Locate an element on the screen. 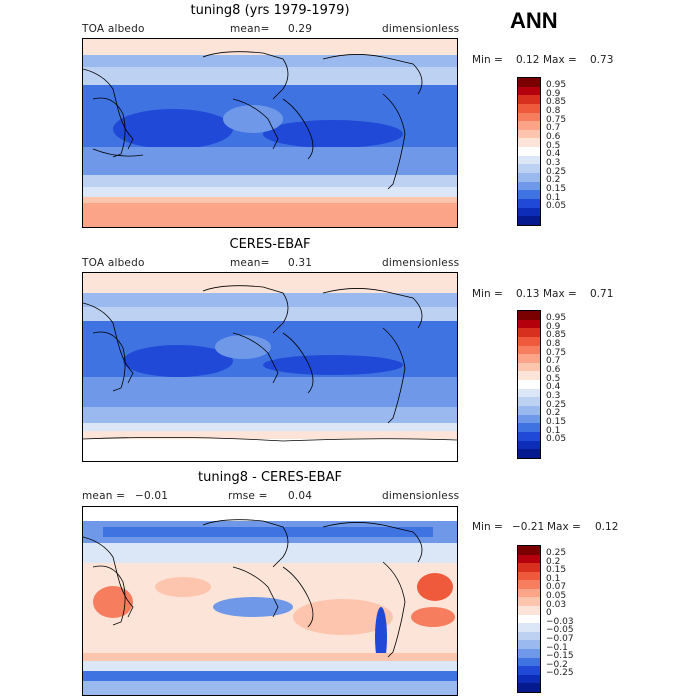 The width and height of the screenshot is (700, 700). panel-2-max-label: Max = is located at coordinates (560, 294).